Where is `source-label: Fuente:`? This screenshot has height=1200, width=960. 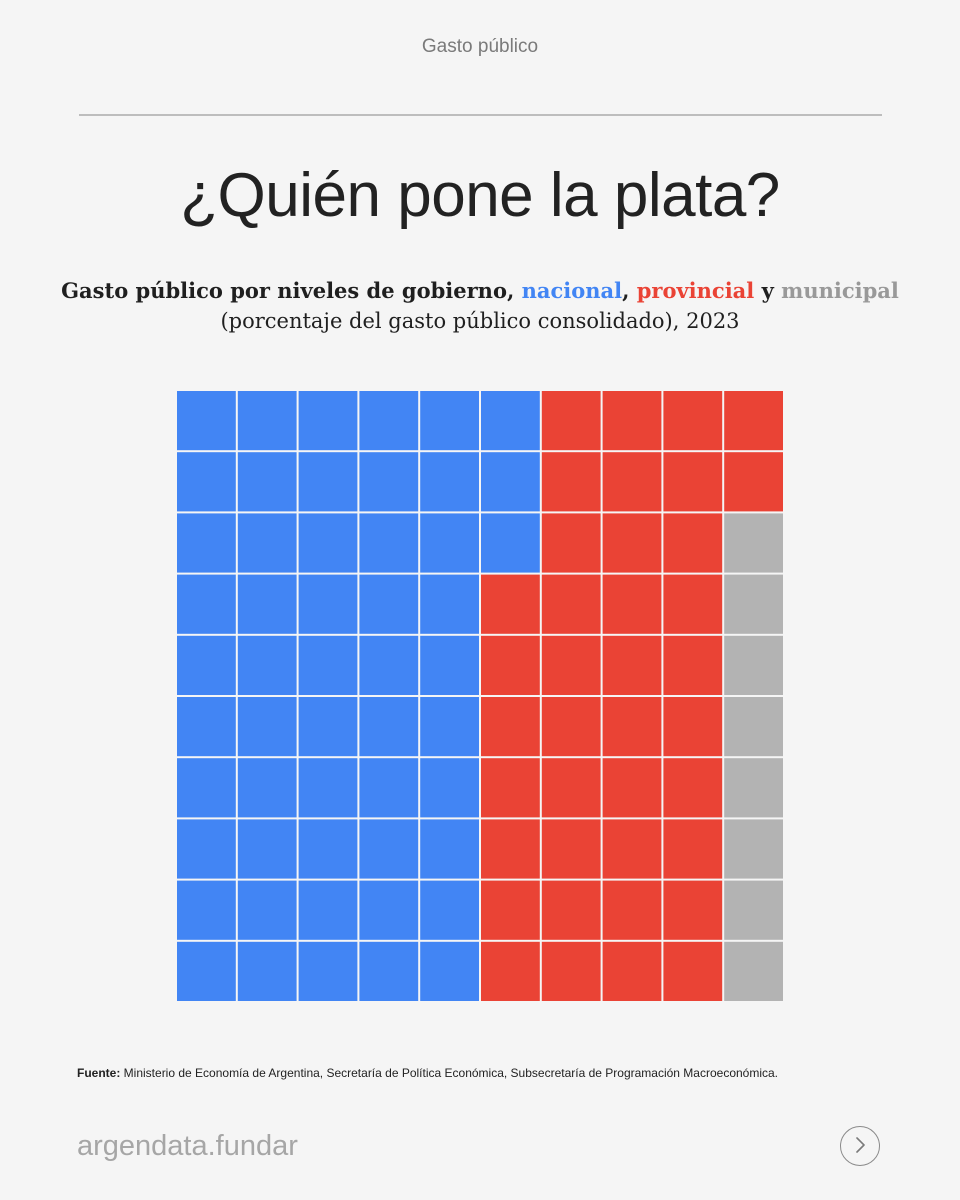 source-label: Fuente: is located at coordinates (99, 1073).